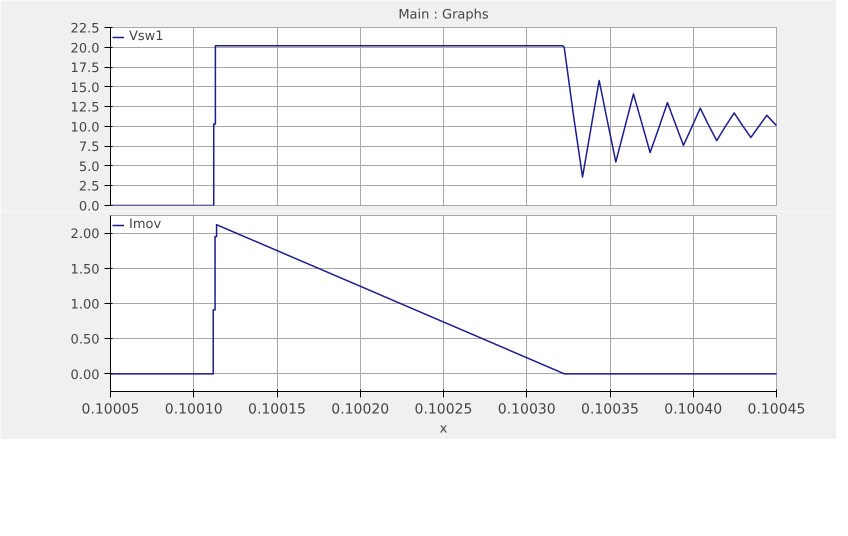  I want to click on y-tick-label: 2.5, so click(89, 187).